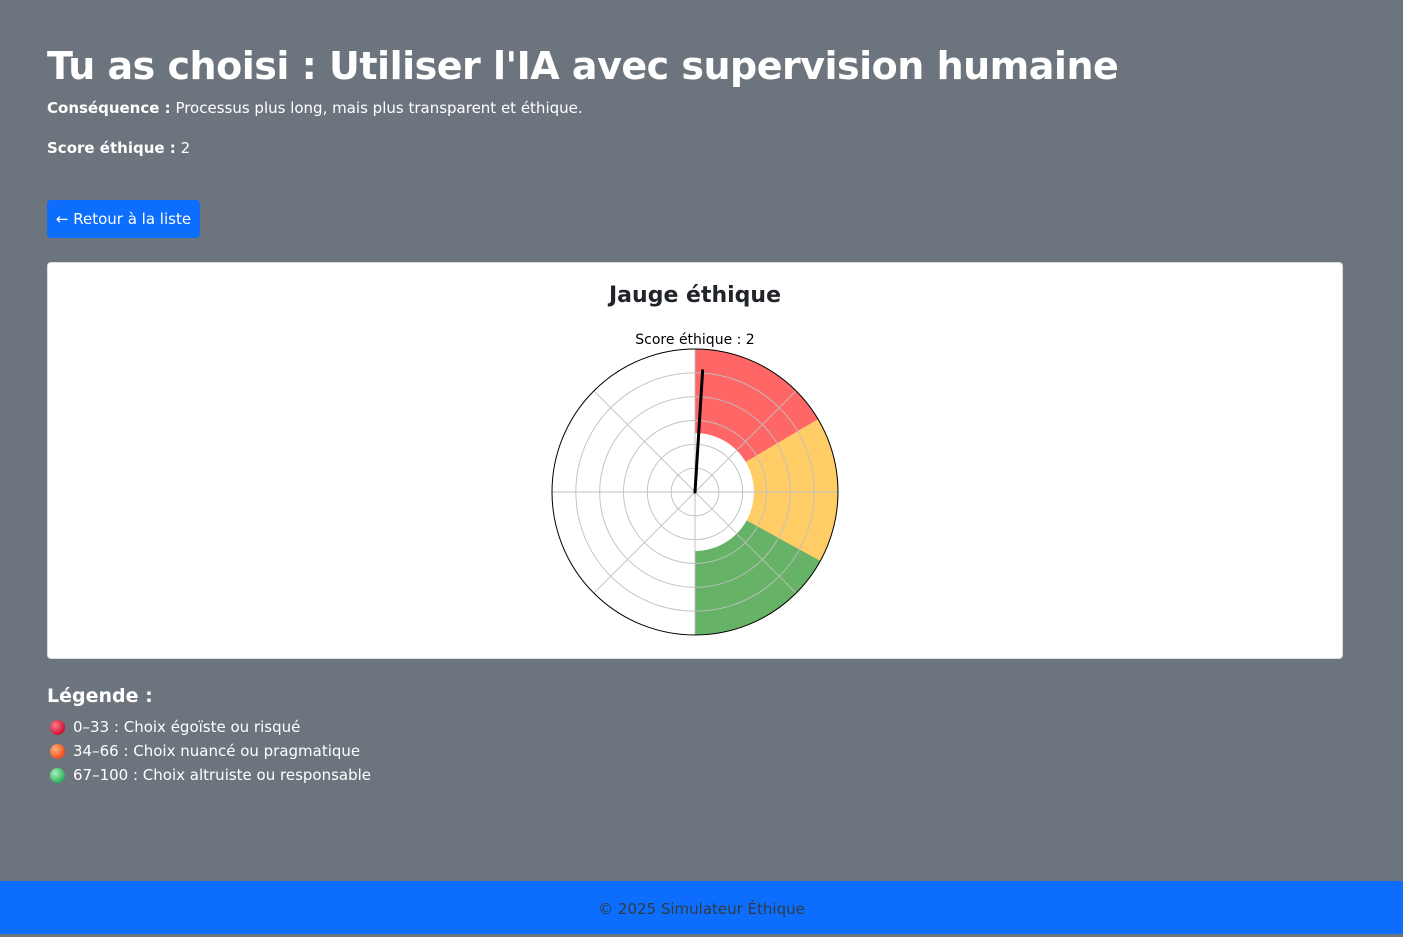 The width and height of the screenshot is (1403, 937). I want to click on legend-item-low: 0–33 : Choix égoïste ou risqué, so click(209, 727).